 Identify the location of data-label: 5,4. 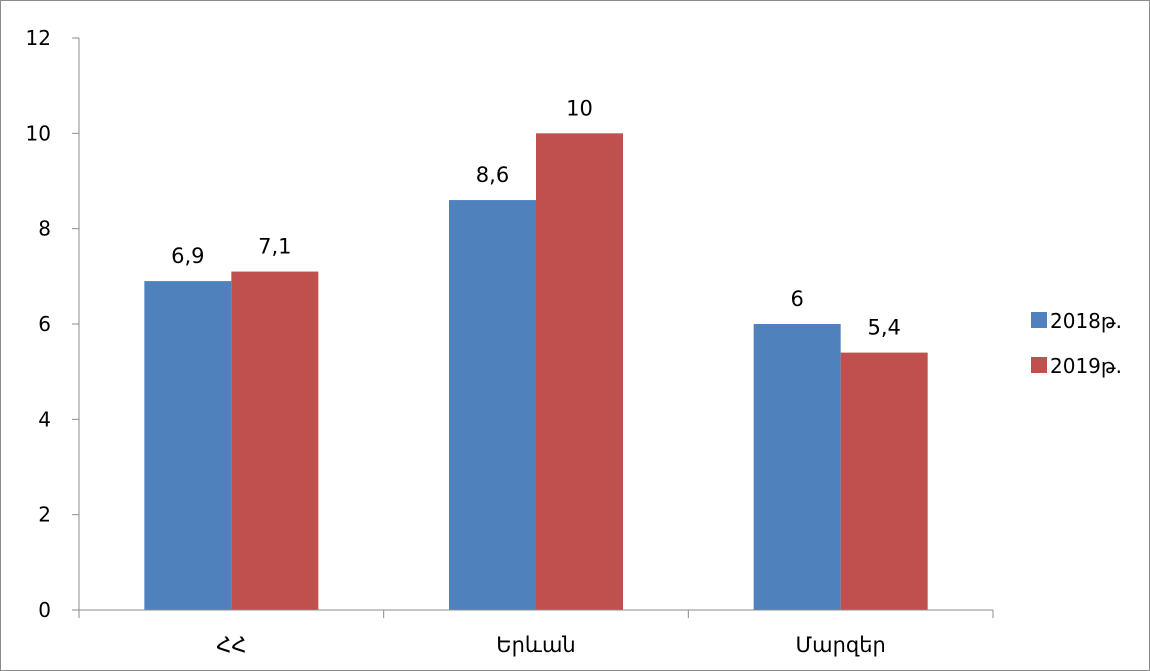
(883, 328).